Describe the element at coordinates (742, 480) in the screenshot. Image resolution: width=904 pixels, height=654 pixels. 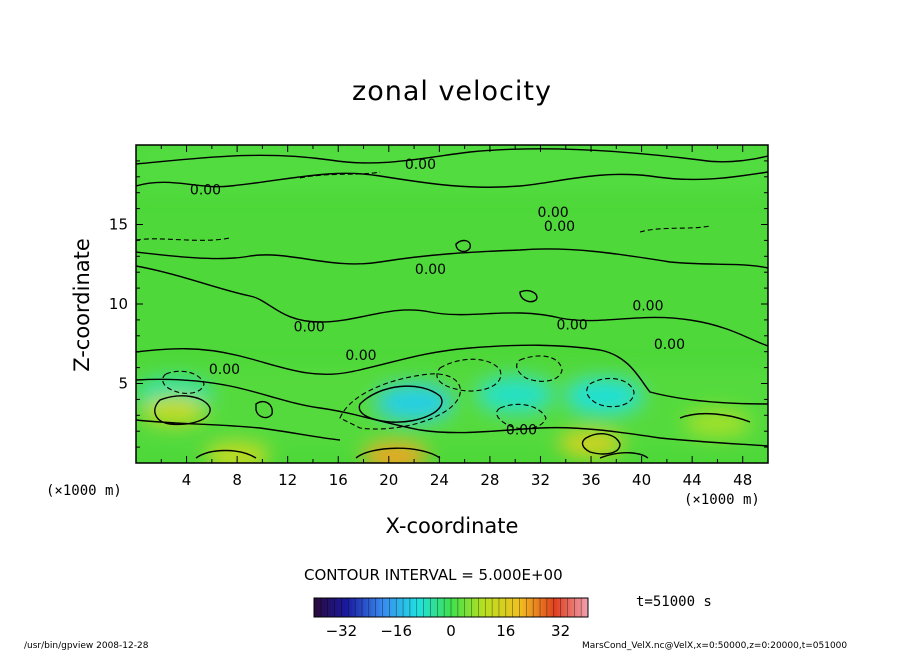
I see `x-tick-label: 48` at that location.